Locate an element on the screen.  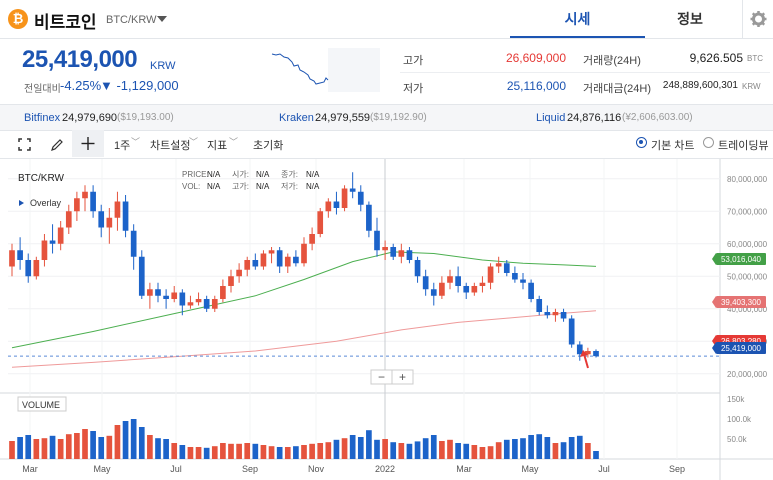
settings-button is located at coordinates (757, 19).